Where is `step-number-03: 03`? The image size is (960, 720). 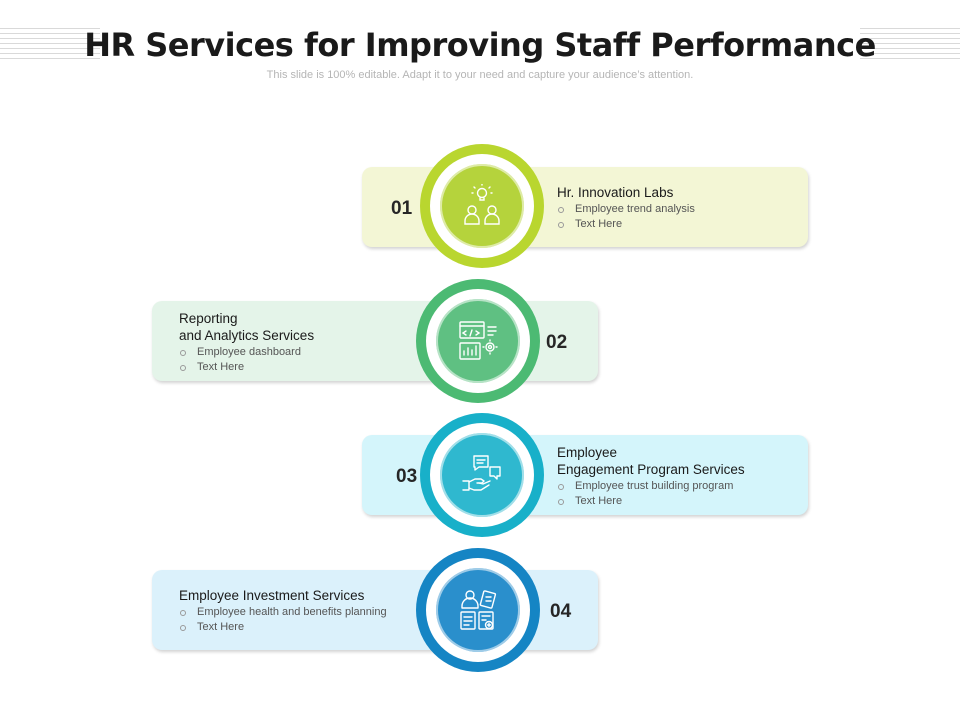 step-number-03: 03 is located at coordinates (407, 476).